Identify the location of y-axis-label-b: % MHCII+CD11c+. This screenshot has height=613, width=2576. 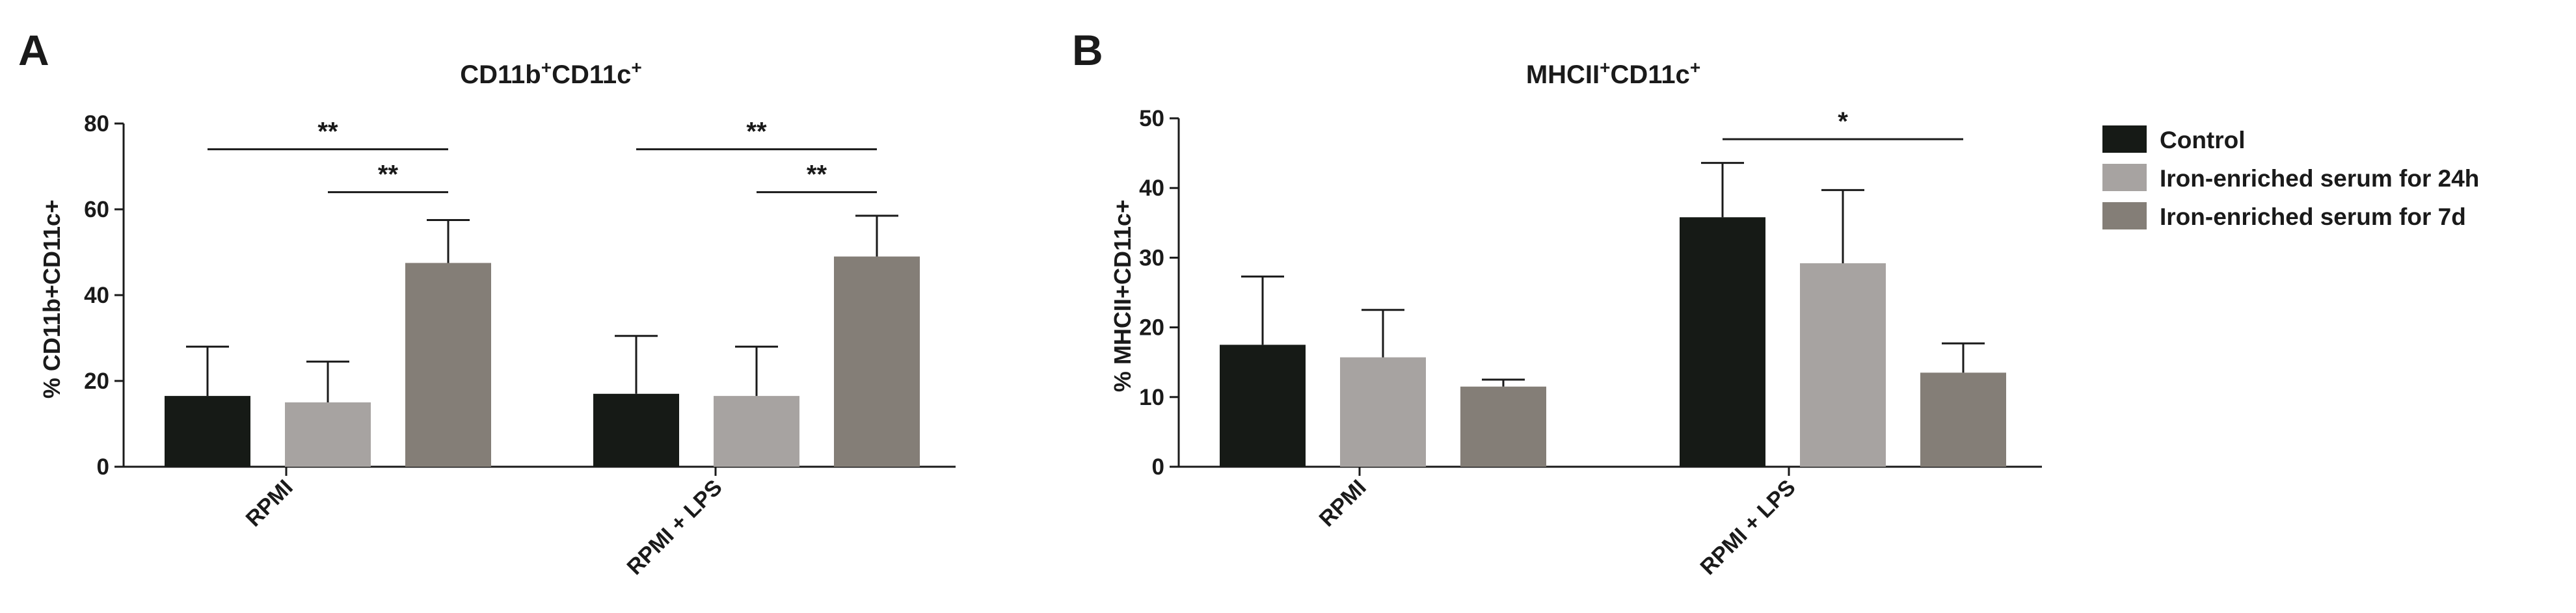
(1122, 296).